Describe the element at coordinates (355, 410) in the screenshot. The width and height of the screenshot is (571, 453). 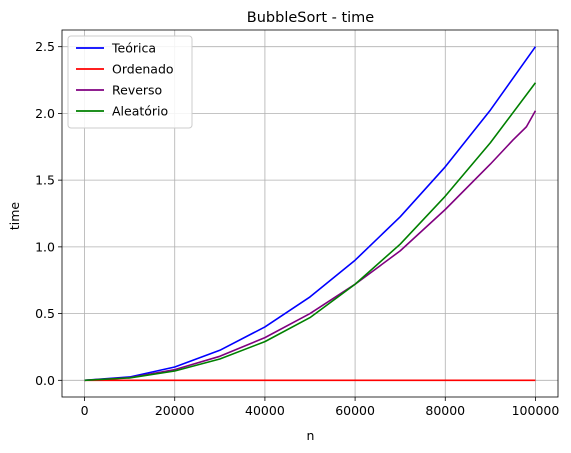
I see `x-tick-label: 60000` at that location.